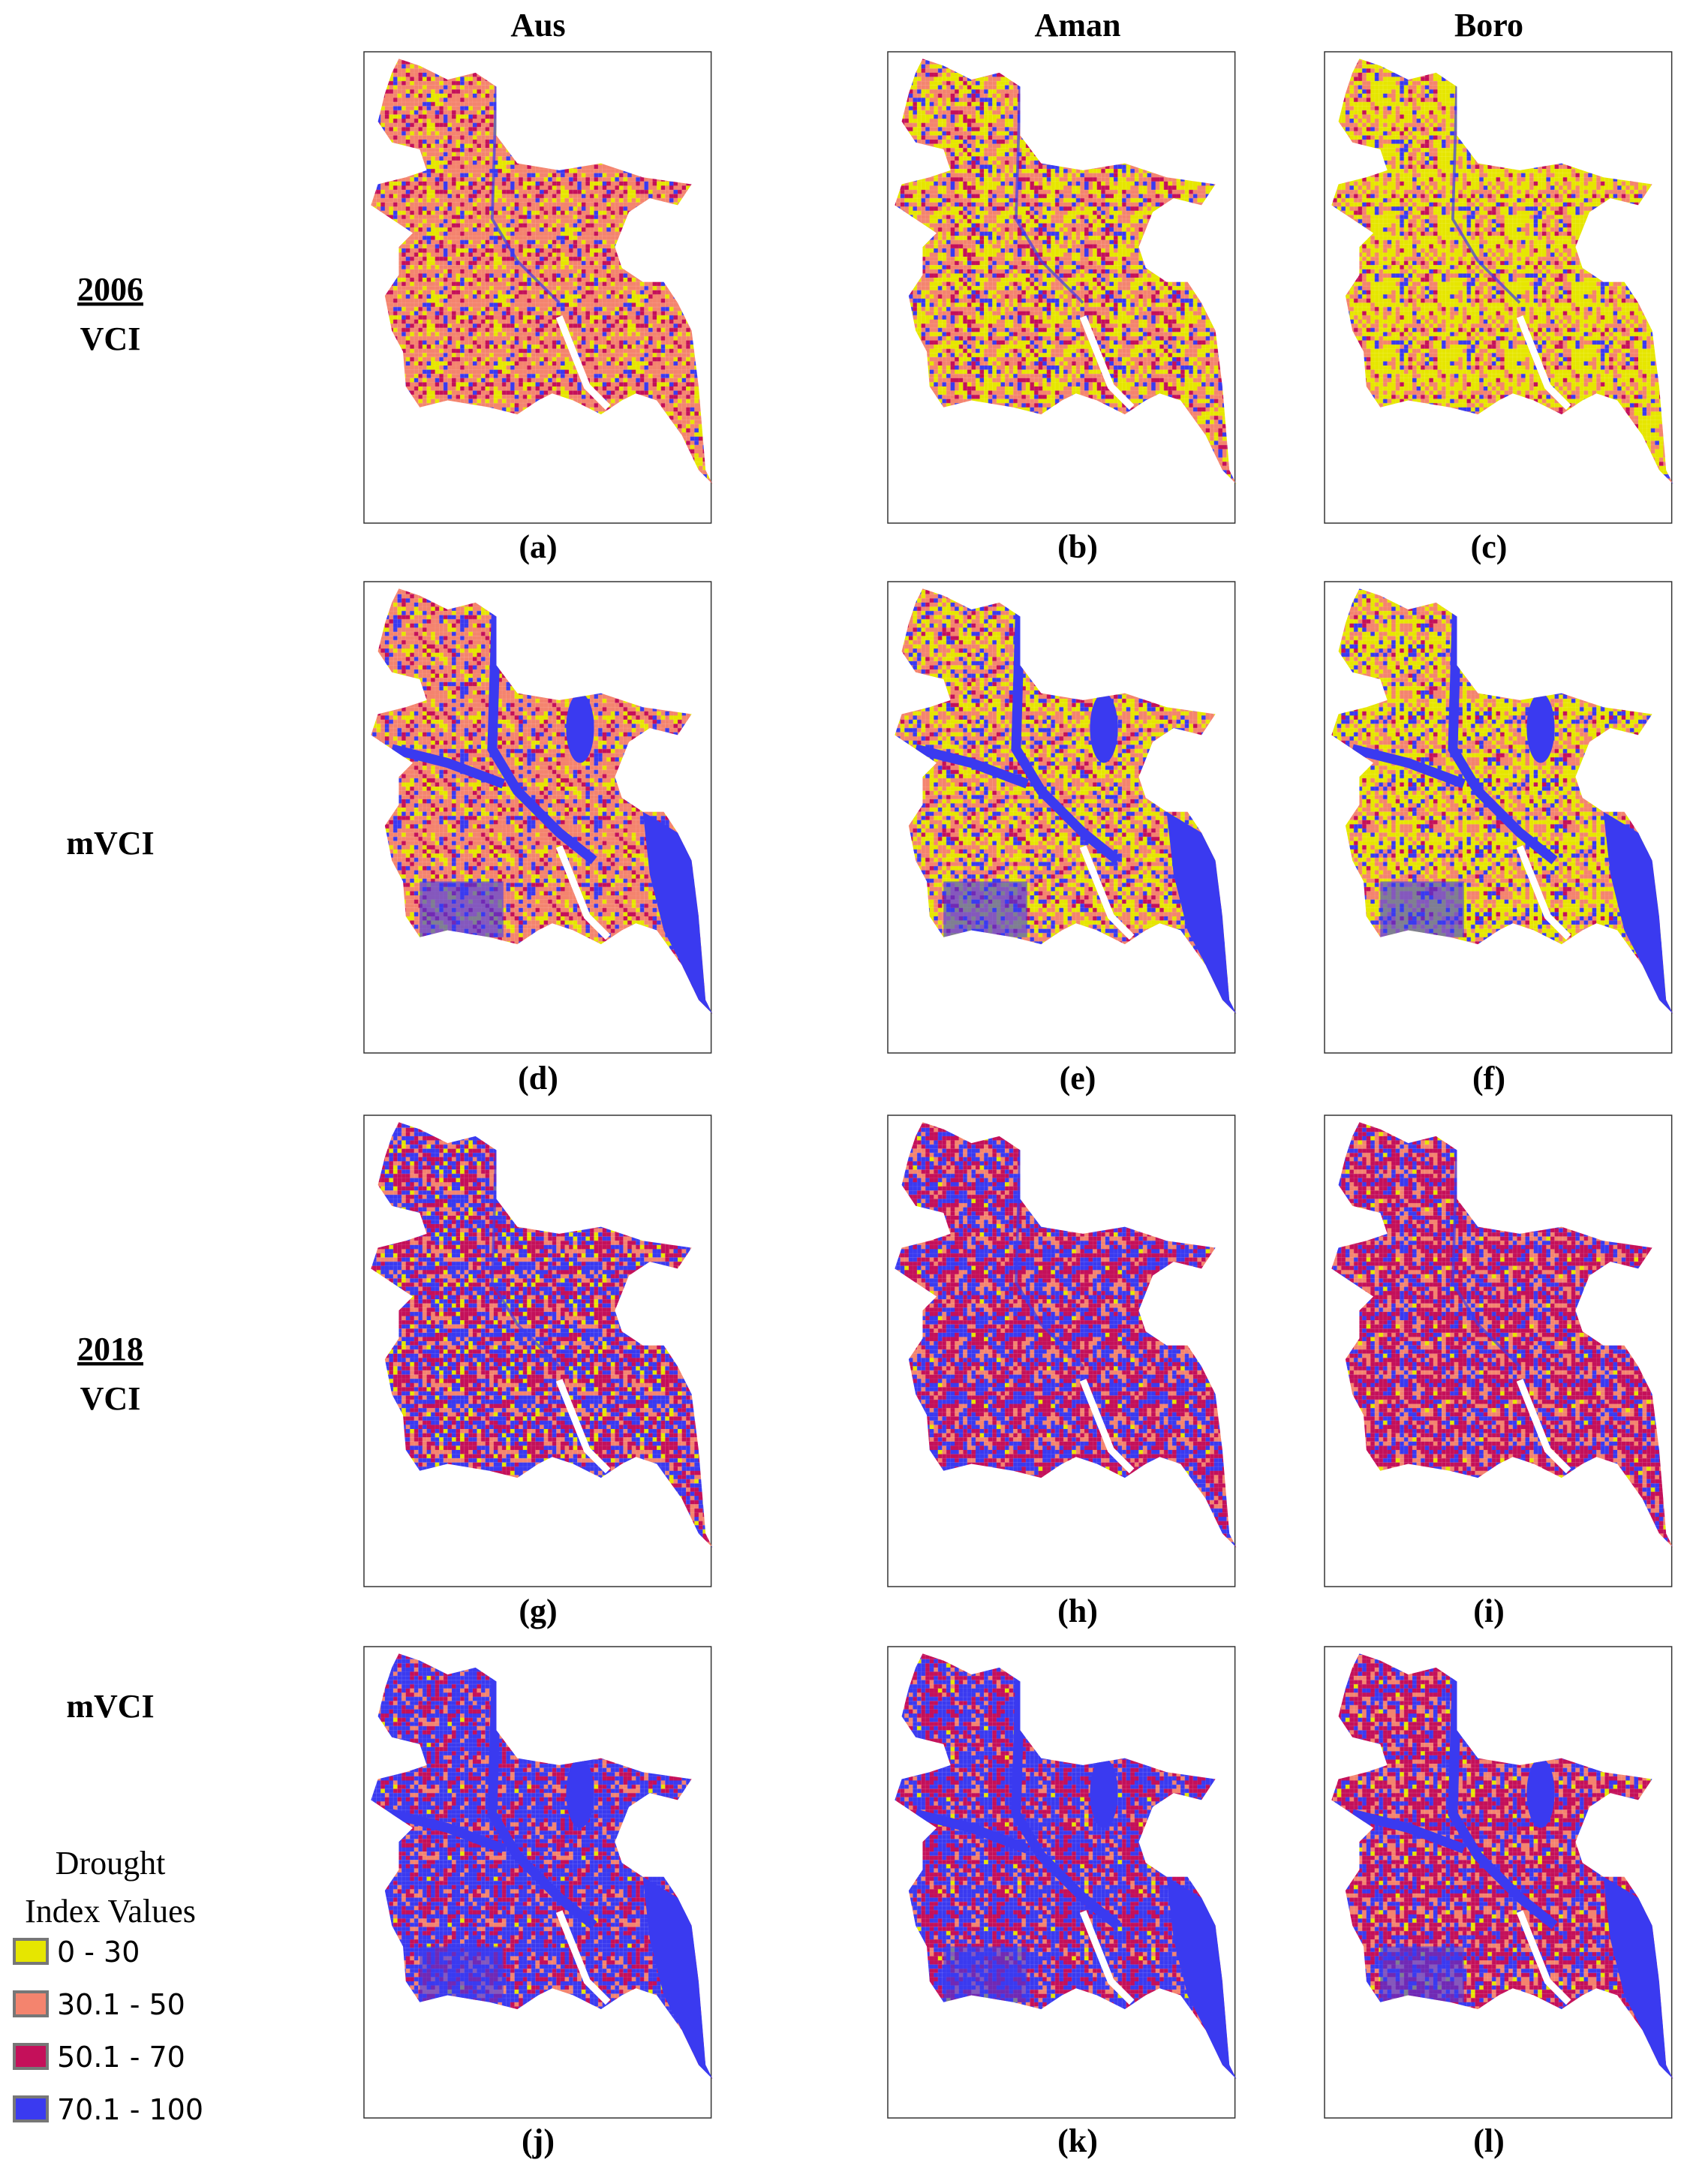 The height and width of the screenshot is (2184, 1687). I want to click on legend-label: 70.1 - 100, so click(130, 2109).